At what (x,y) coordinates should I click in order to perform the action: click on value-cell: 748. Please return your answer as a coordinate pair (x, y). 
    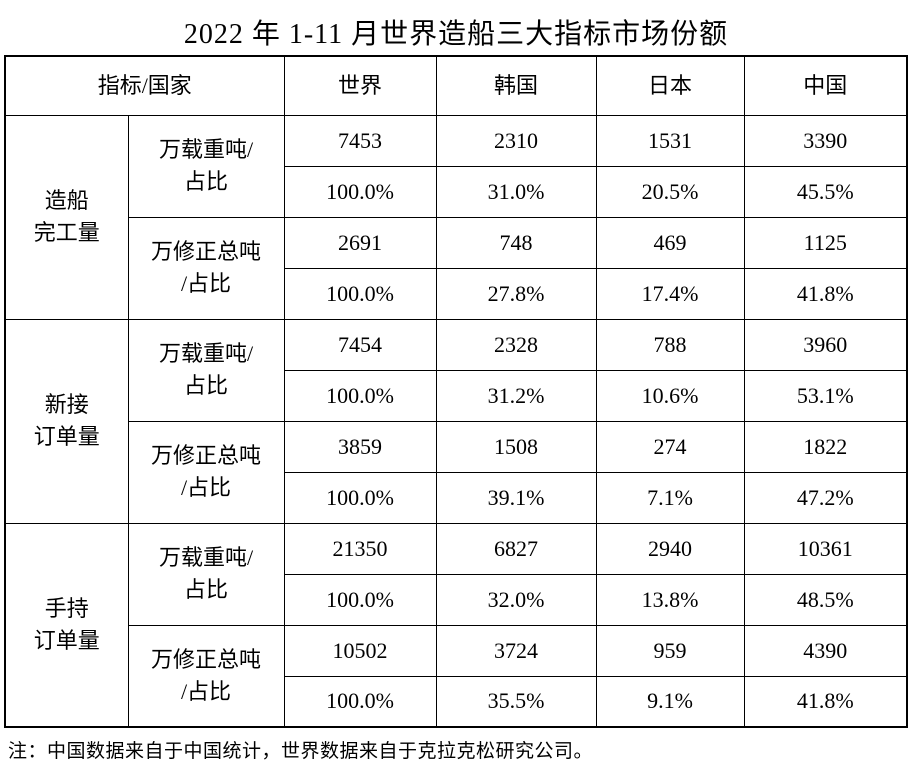
    Looking at the image, I should click on (516, 242).